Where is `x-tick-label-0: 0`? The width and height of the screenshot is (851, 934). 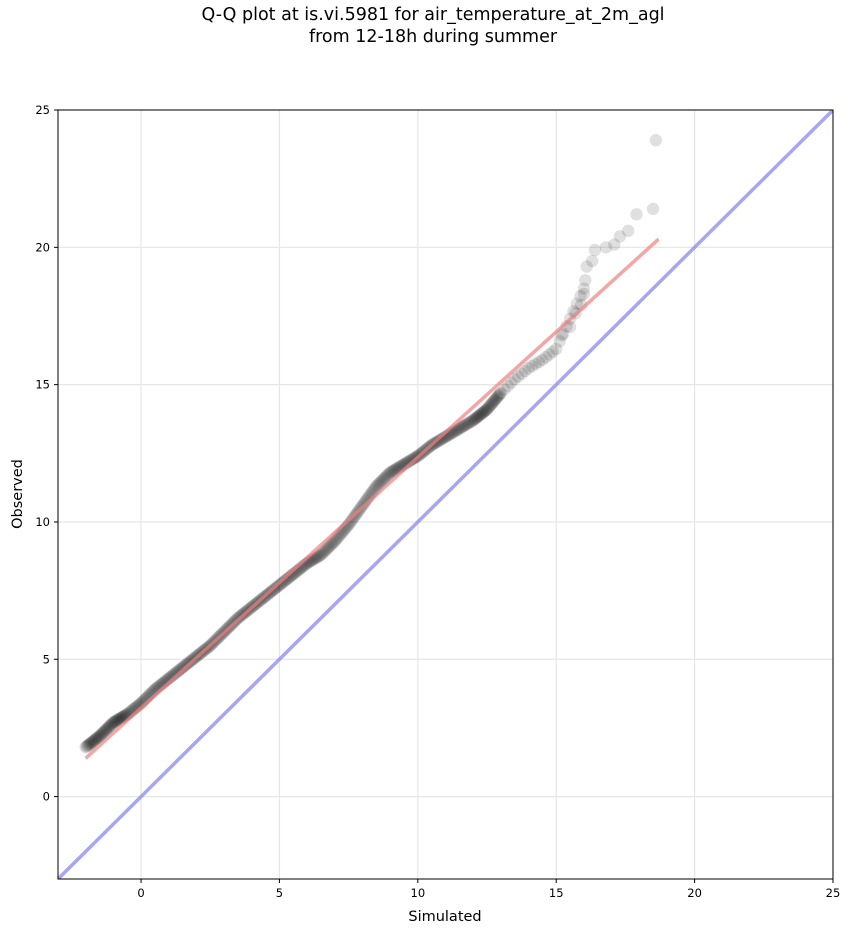
x-tick-label-0: 0 is located at coordinates (140, 893).